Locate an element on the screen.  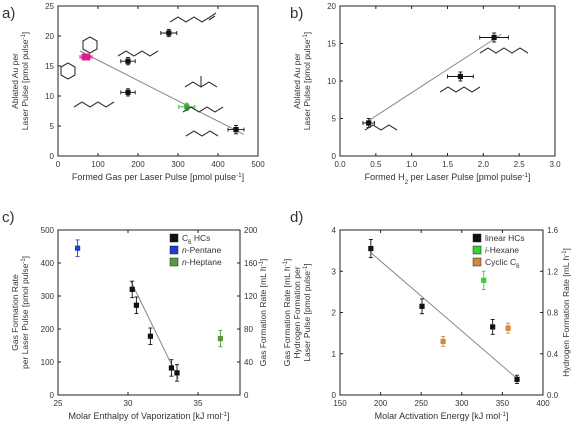
x-tick-label: 35 is located at coordinates (198, 403).